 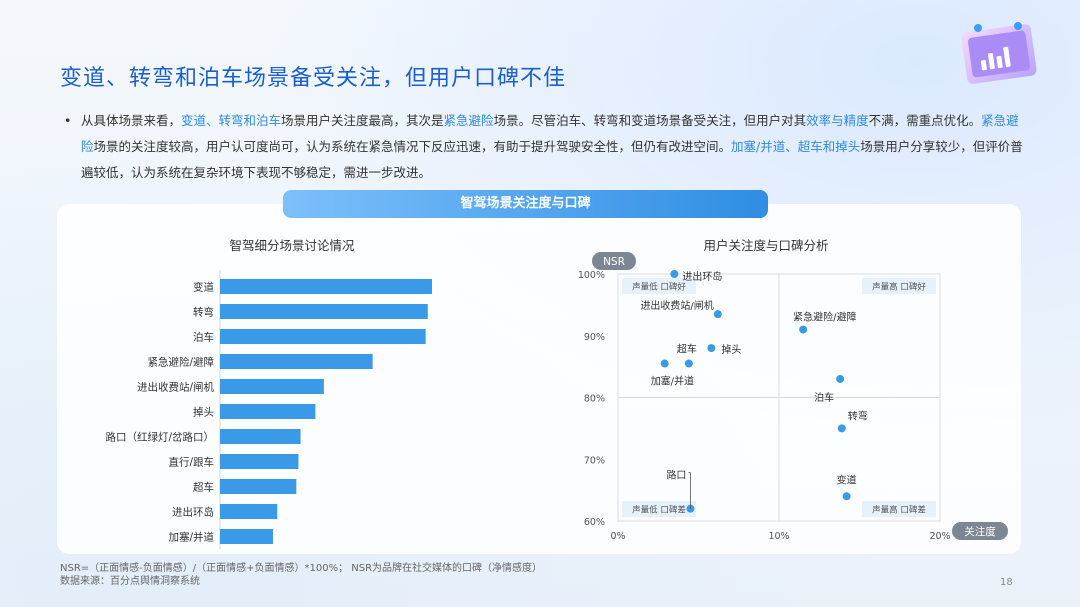 I want to click on bar-category-label: 掉头, so click(x=203, y=412).